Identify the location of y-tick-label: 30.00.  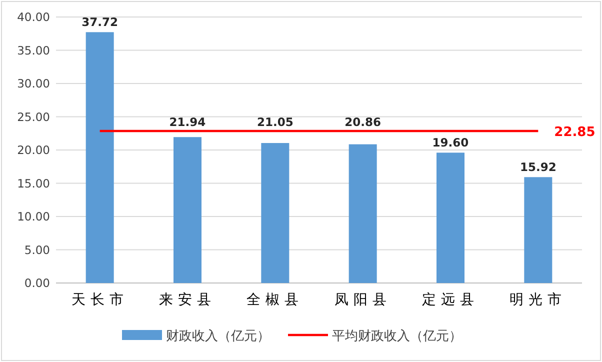
(33, 83).